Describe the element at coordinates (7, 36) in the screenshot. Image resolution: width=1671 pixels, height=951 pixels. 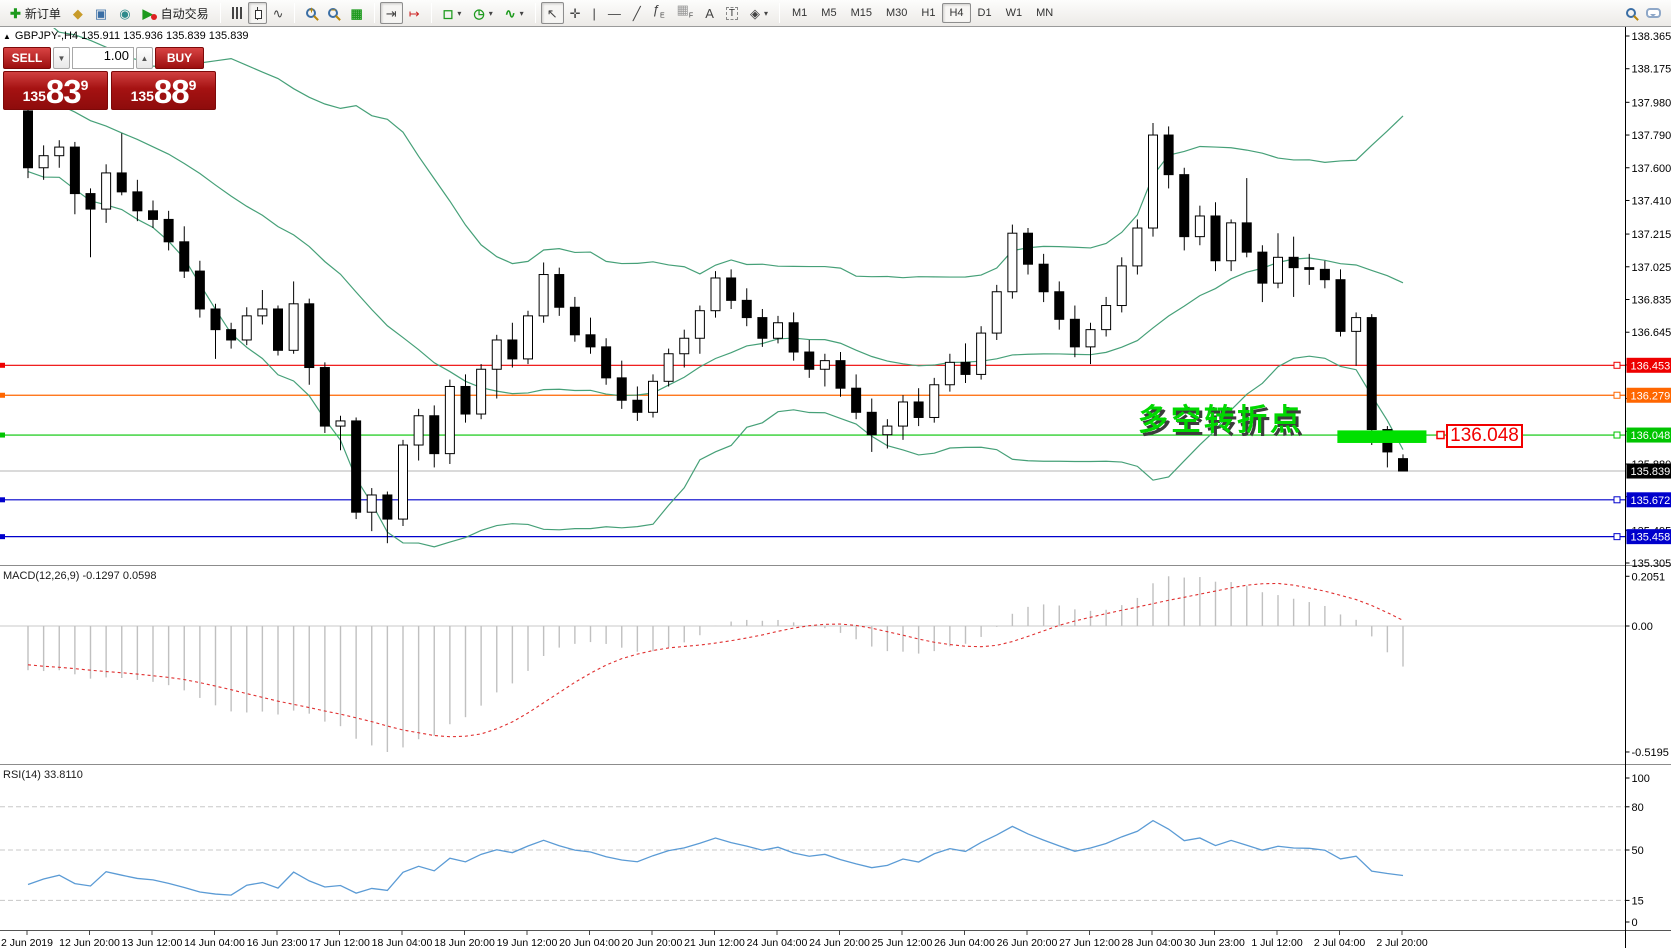
I see `oneclick-collapse-icon: ▲` at that location.